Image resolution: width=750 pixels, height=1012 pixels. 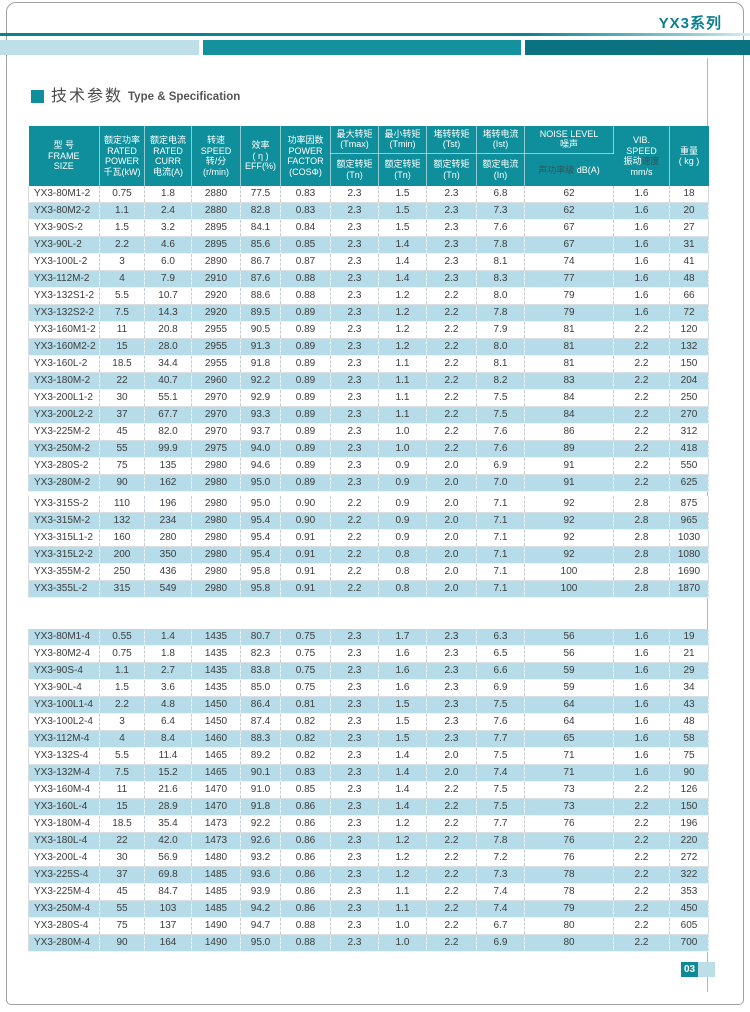 What do you see at coordinates (168, 654) in the screenshot?
I see `value-cell: 1.8` at bounding box center [168, 654].